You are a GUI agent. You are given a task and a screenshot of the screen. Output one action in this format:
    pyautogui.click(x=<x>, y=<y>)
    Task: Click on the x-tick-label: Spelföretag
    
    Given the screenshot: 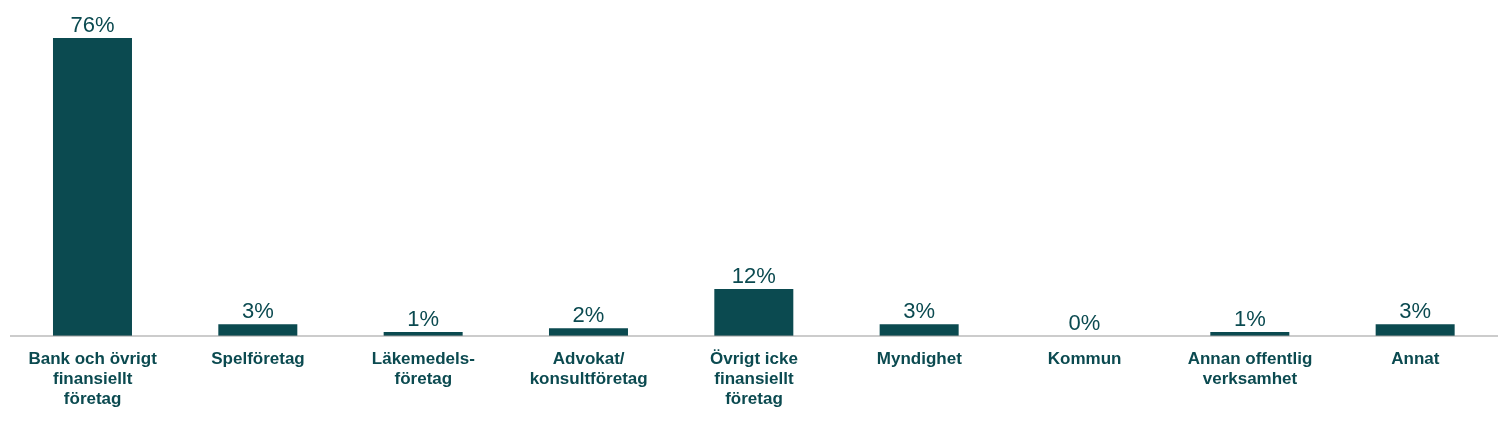 What is the action you would take?
    pyautogui.click(x=258, y=358)
    